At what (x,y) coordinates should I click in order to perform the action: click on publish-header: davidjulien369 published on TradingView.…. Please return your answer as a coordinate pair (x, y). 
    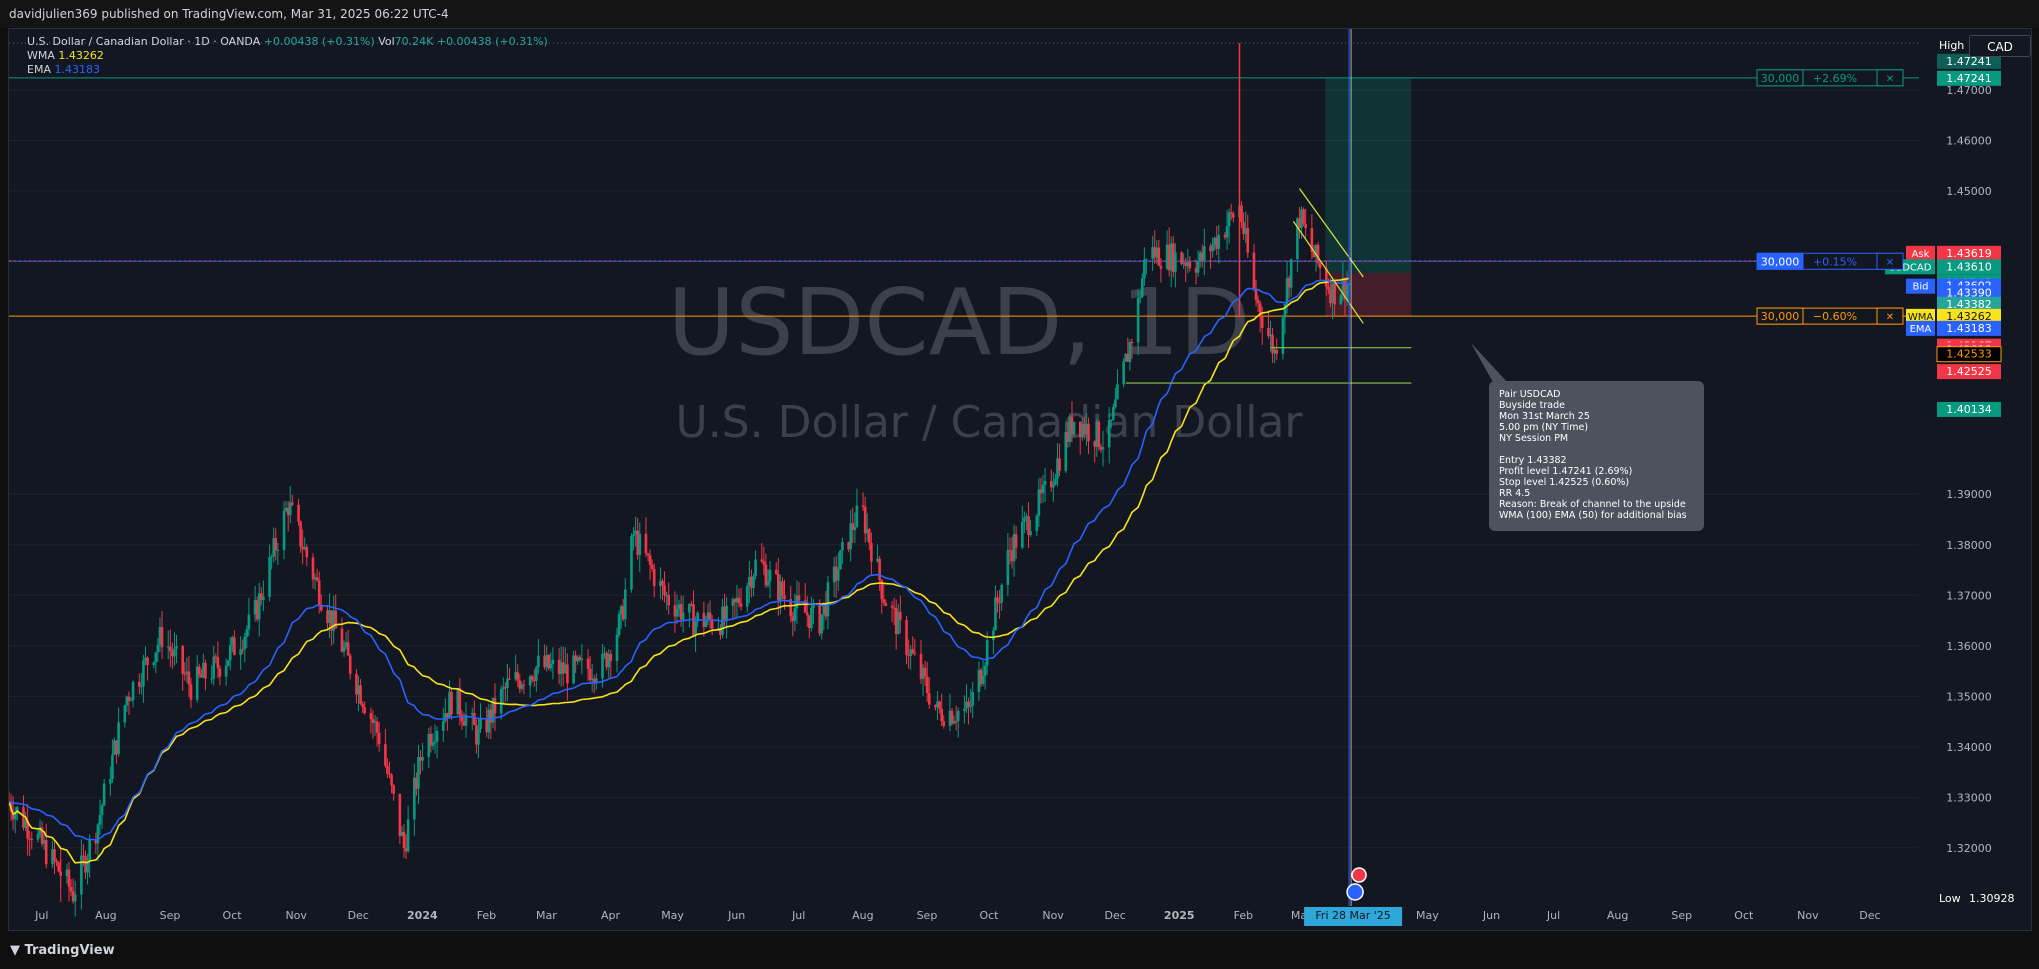
    Looking at the image, I should click on (1019, 14).